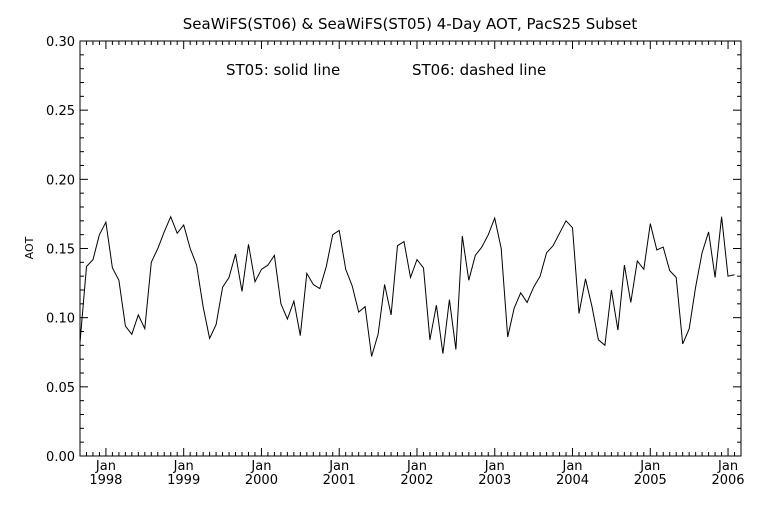 The width and height of the screenshot is (768, 512). I want to click on y-axis-label: AOT, so click(29, 247).